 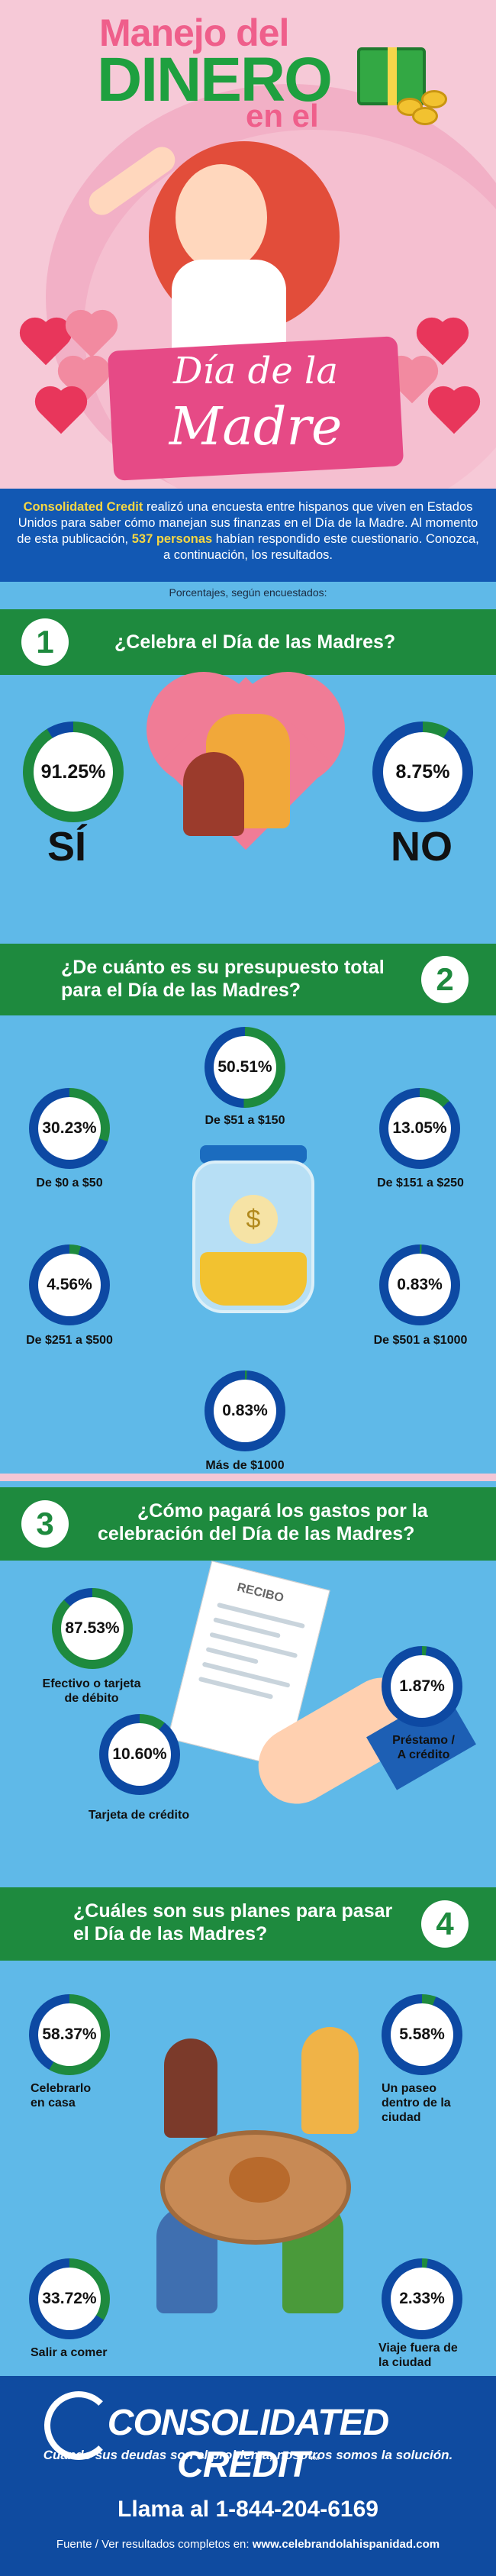 I want to click on money-gift-icon, so click(x=391, y=76).